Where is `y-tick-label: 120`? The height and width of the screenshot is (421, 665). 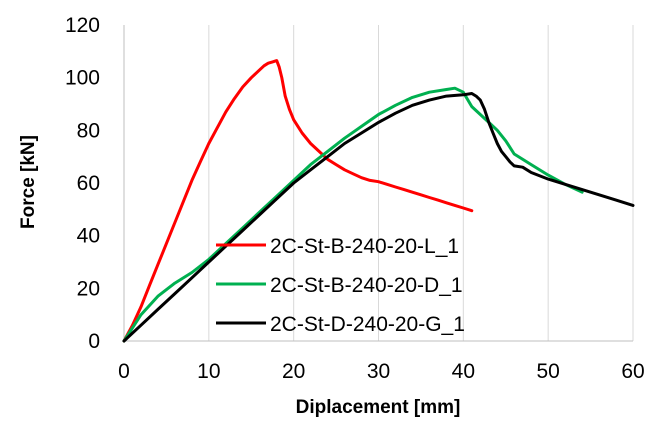
y-tick-label: 120 is located at coordinates (82, 25).